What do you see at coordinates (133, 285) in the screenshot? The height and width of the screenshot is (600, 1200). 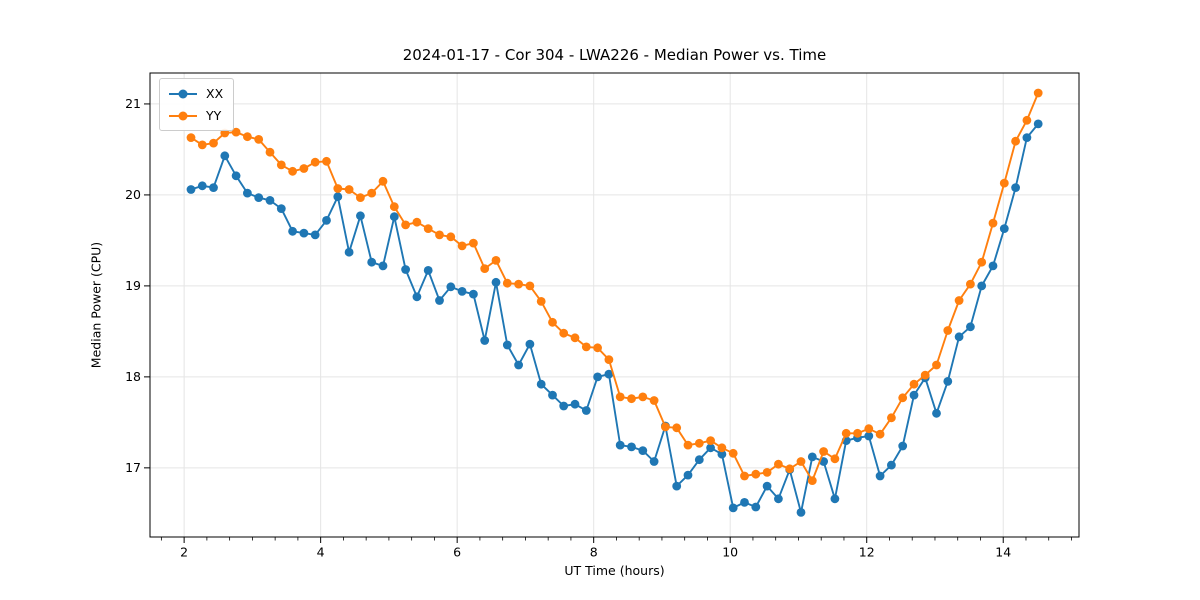 I see `y-tick-label: 19` at bounding box center [133, 285].